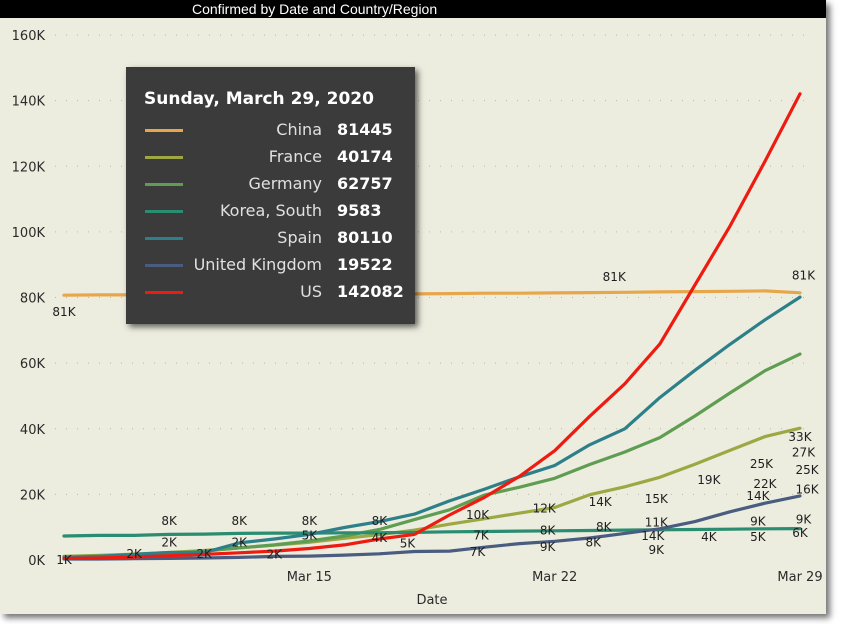 The image size is (842, 624). I want to click on tooltip-series-name: France, so click(295, 156).